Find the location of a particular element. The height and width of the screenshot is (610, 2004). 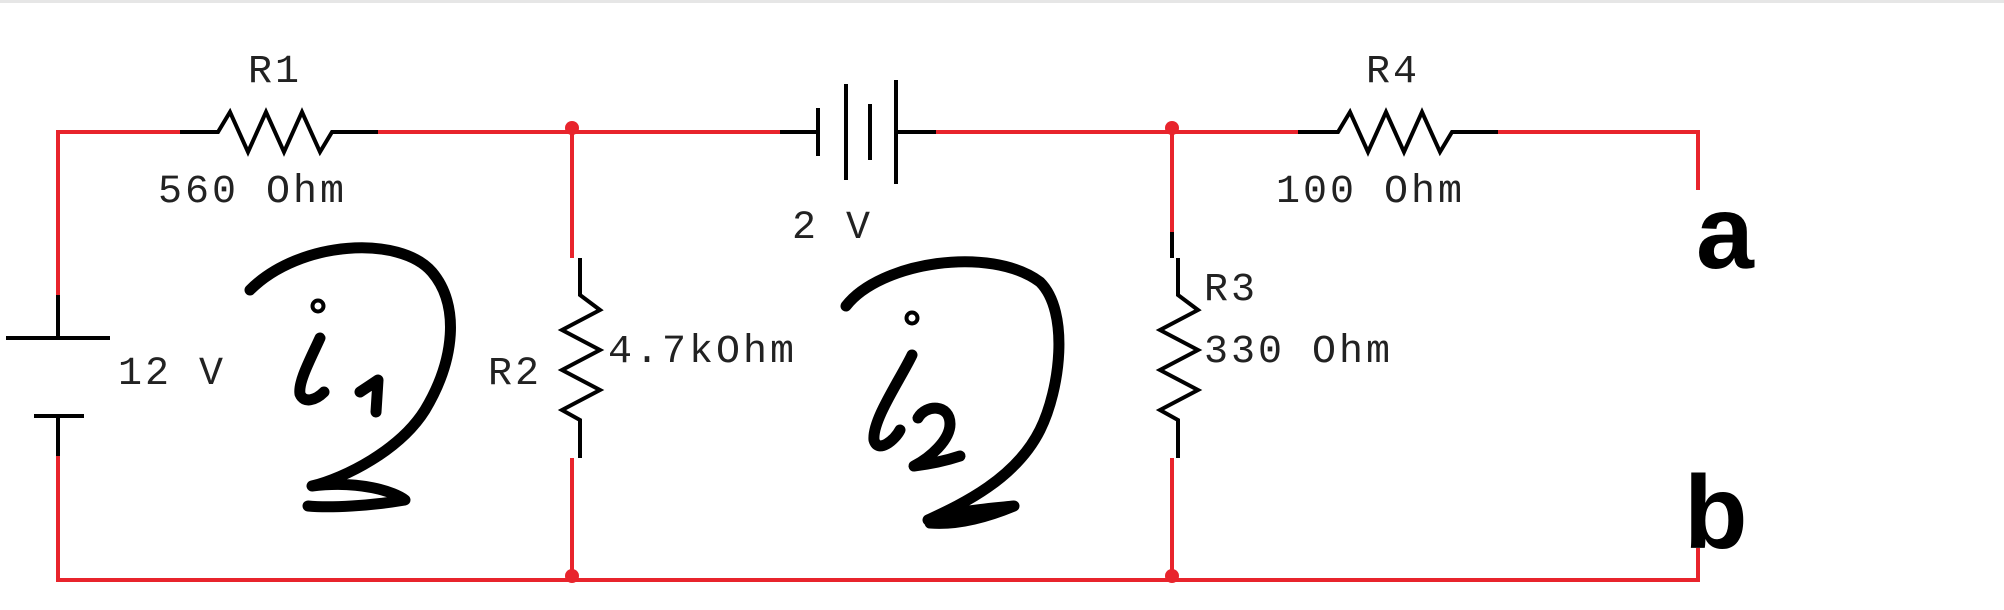

loop-current-i1 is located at coordinates (350, 377).